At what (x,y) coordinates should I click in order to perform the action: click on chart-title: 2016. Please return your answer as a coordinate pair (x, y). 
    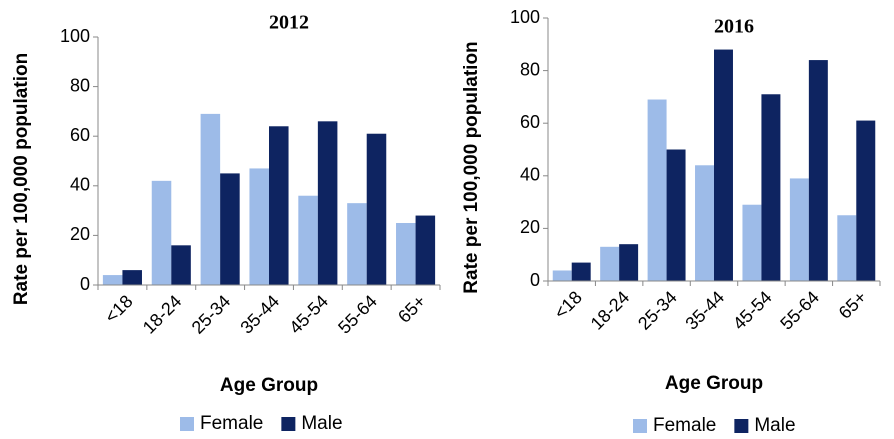
    Looking at the image, I should click on (734, 27).